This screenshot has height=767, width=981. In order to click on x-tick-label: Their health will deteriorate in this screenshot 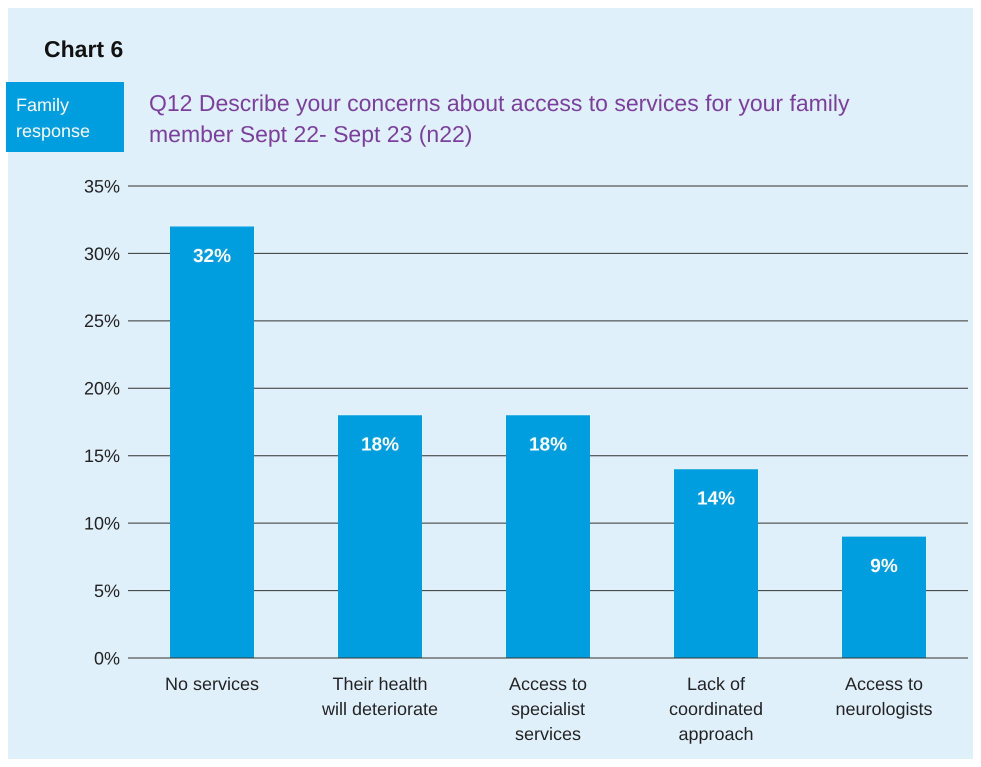, I will do `click(379, 696)`.